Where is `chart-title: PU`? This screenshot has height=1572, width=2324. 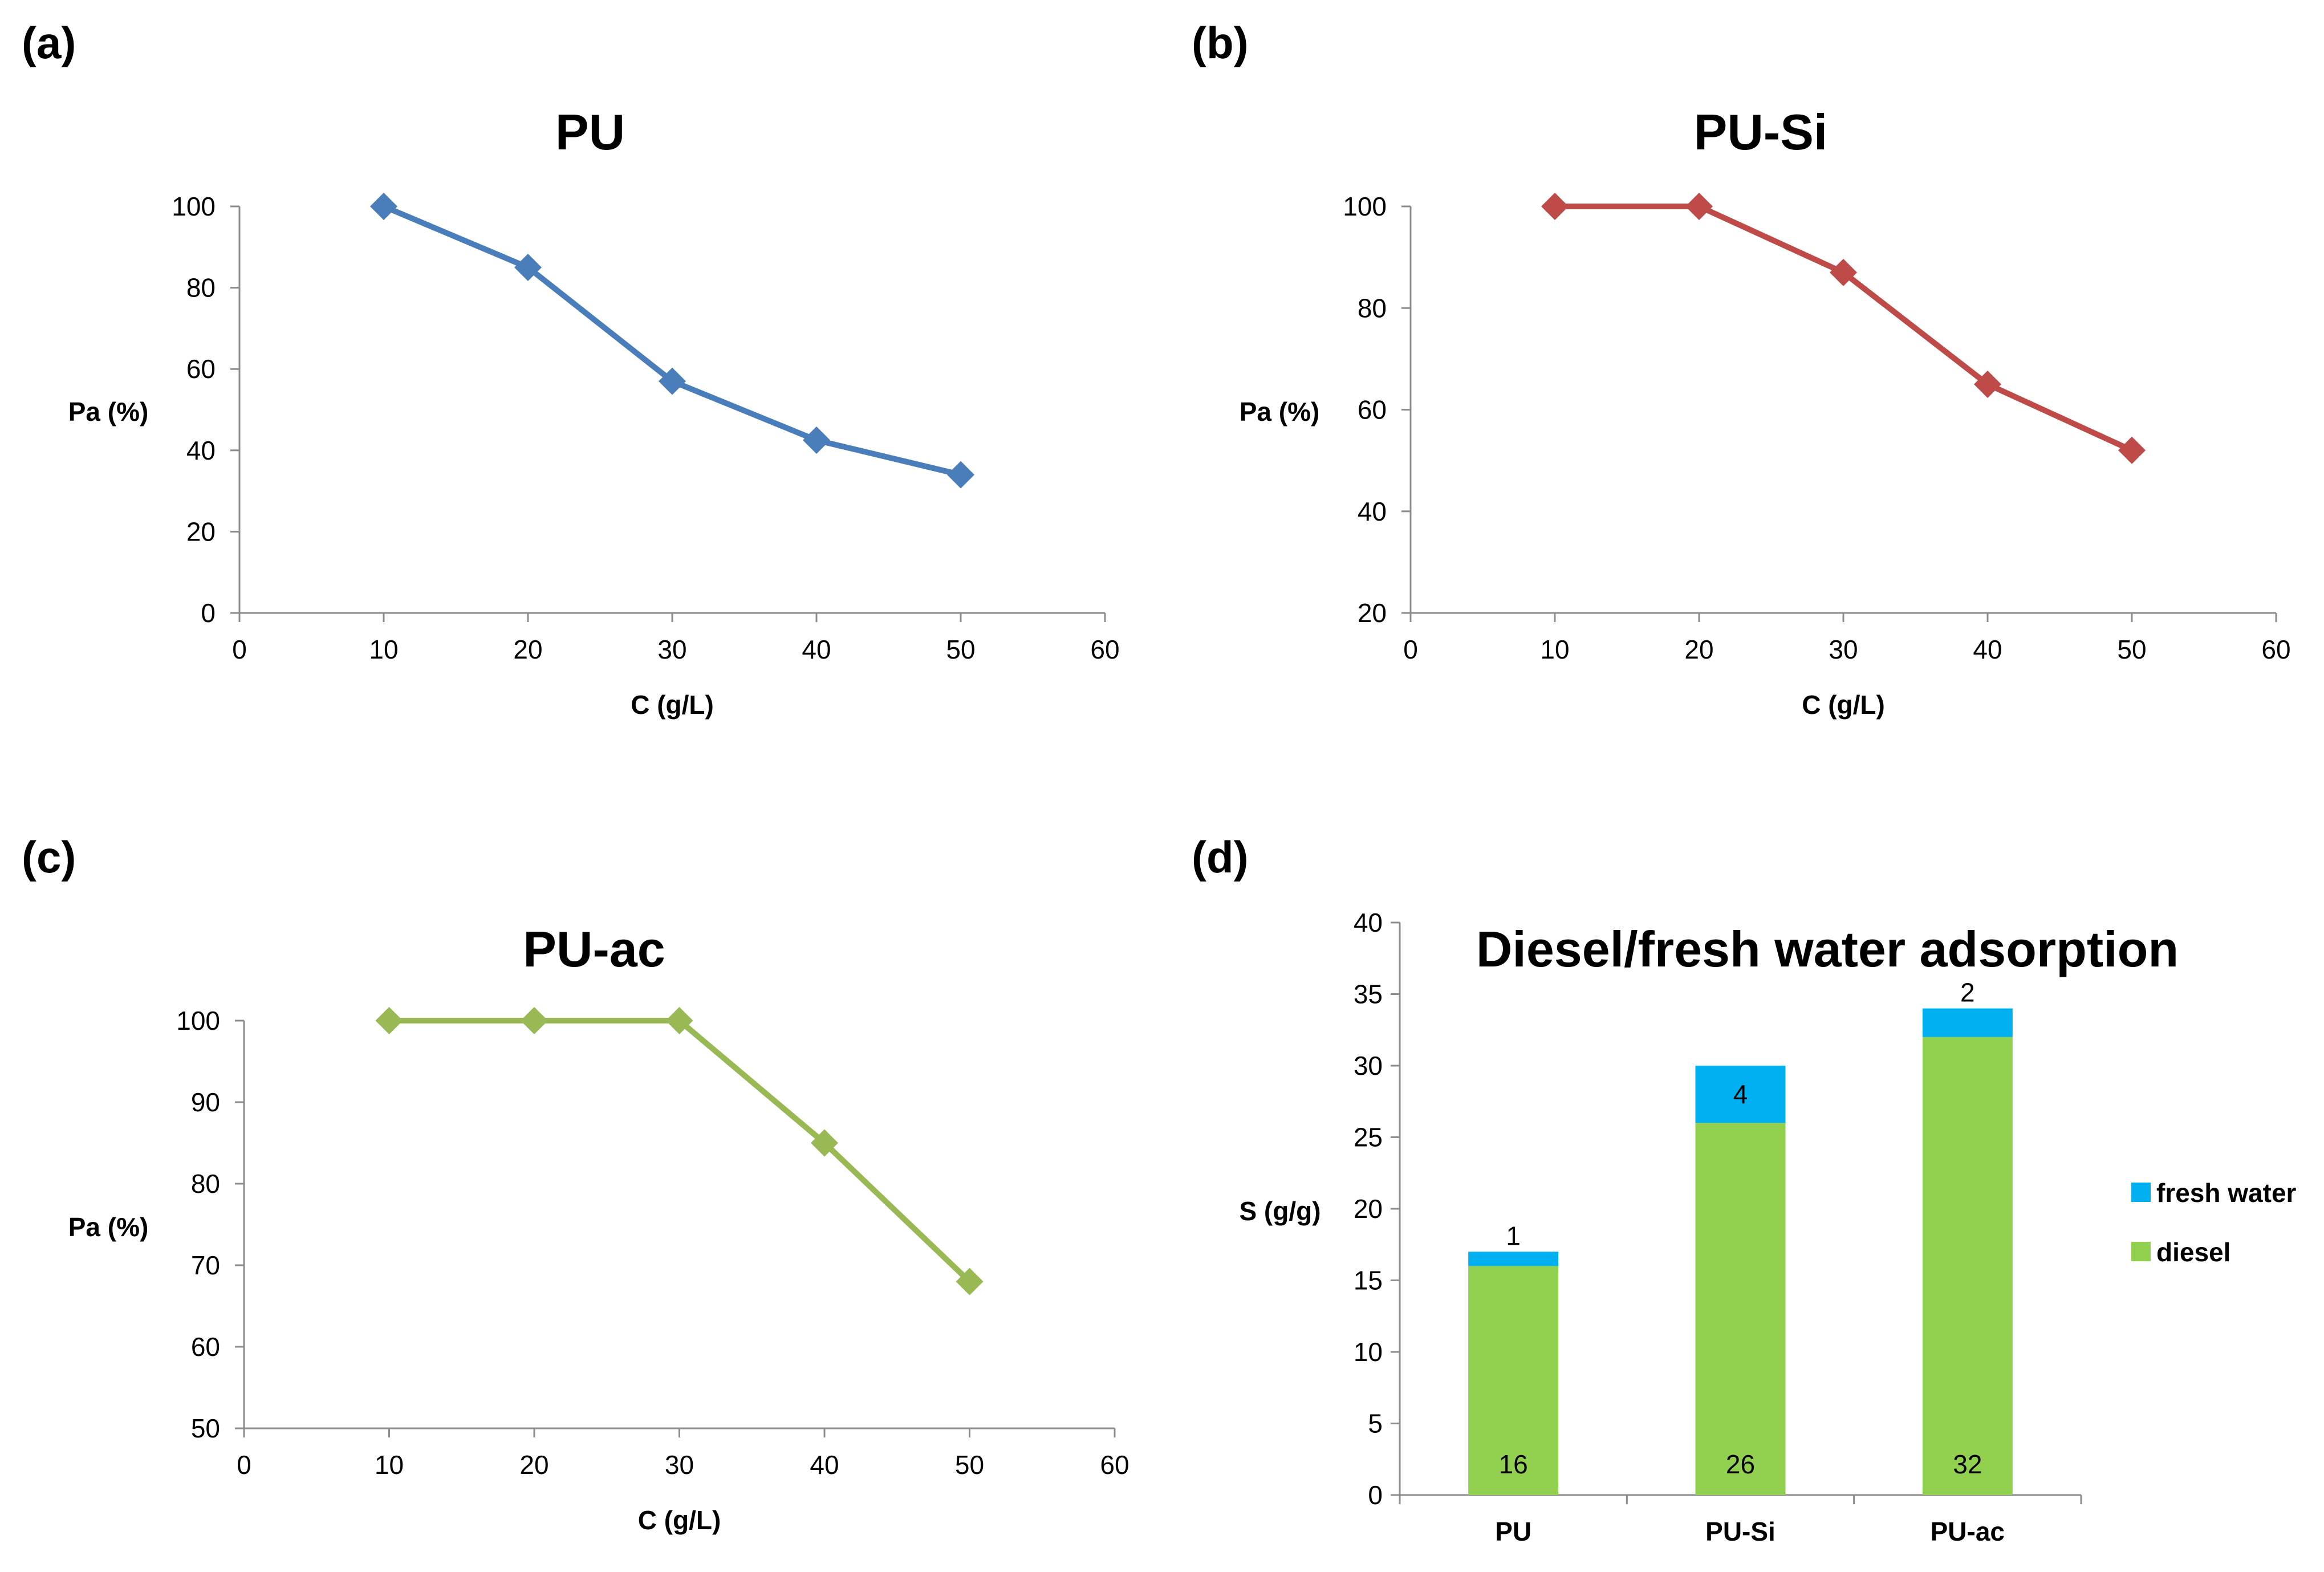 chart-title: PU is located at coordinates (590, 132).